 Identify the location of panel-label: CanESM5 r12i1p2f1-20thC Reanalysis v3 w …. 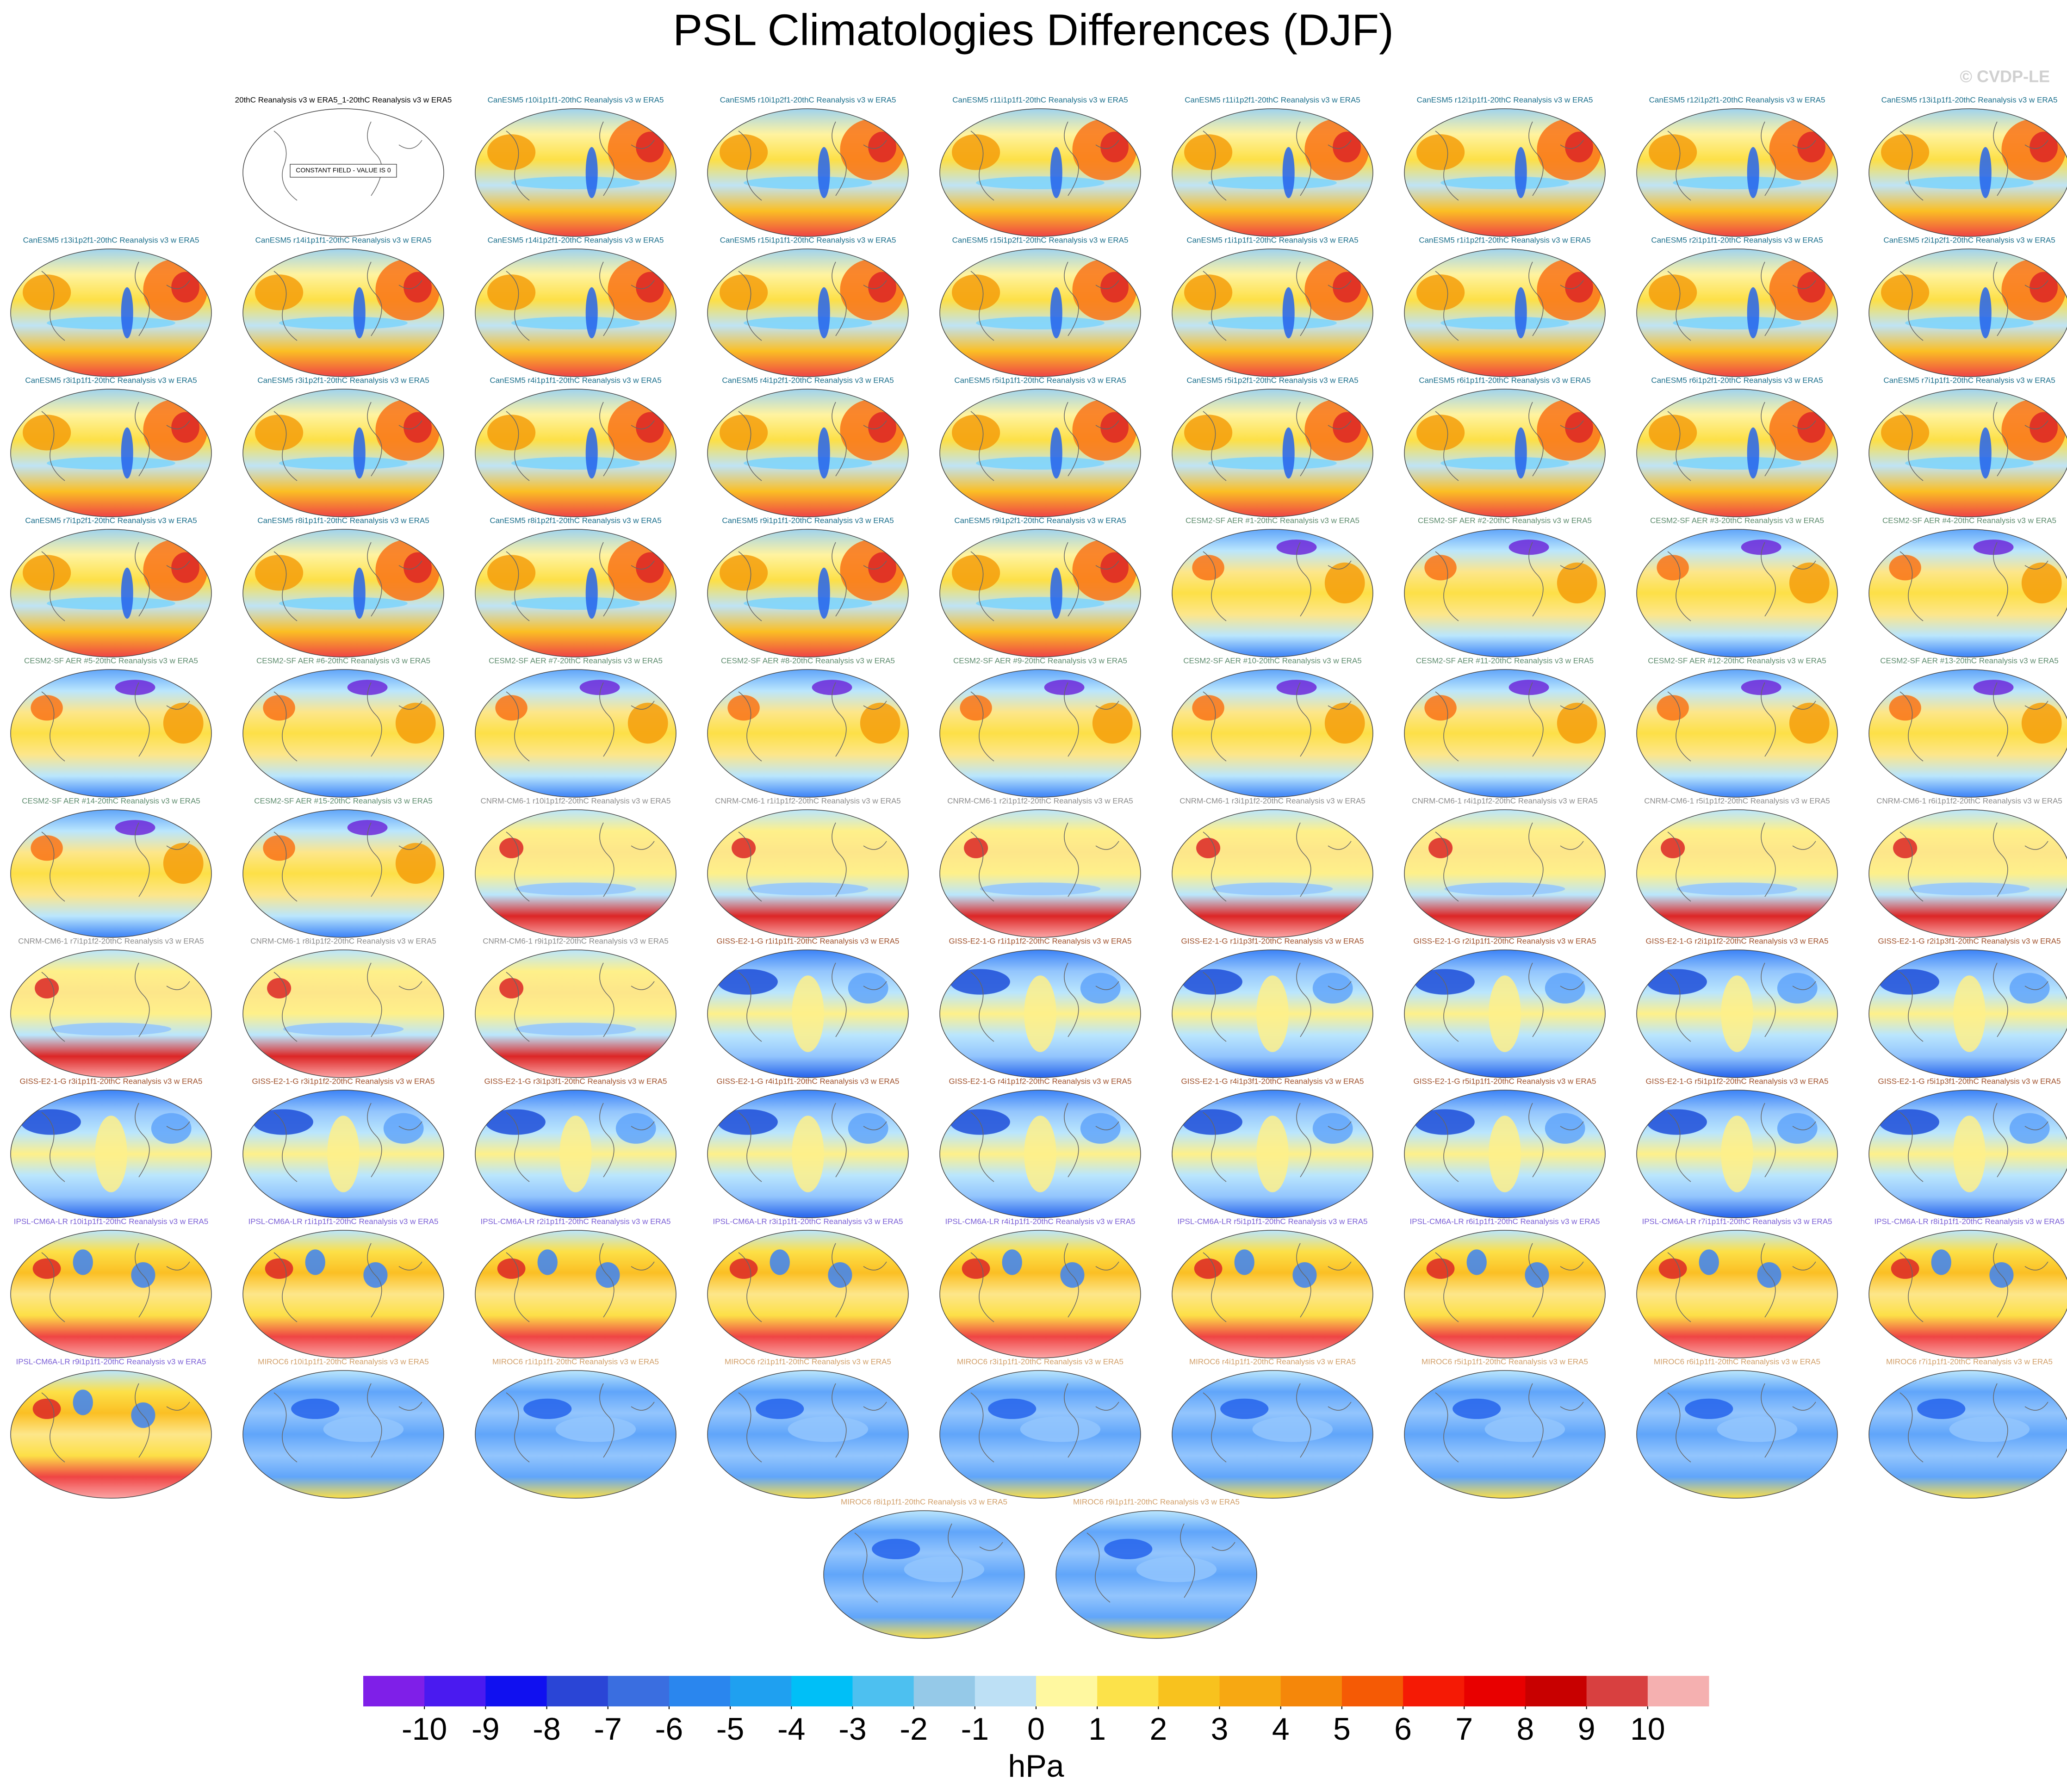
(1737, 100).